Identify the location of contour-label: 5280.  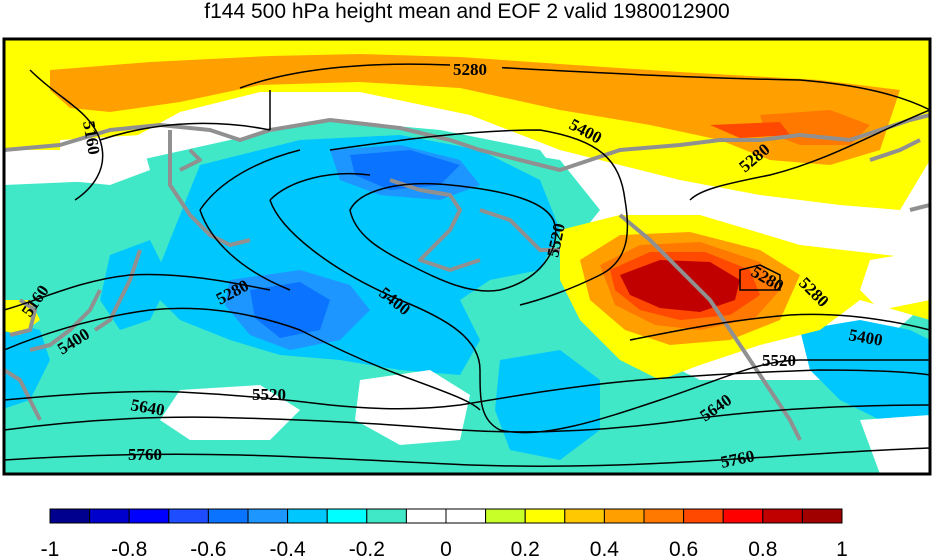
(470, 69).